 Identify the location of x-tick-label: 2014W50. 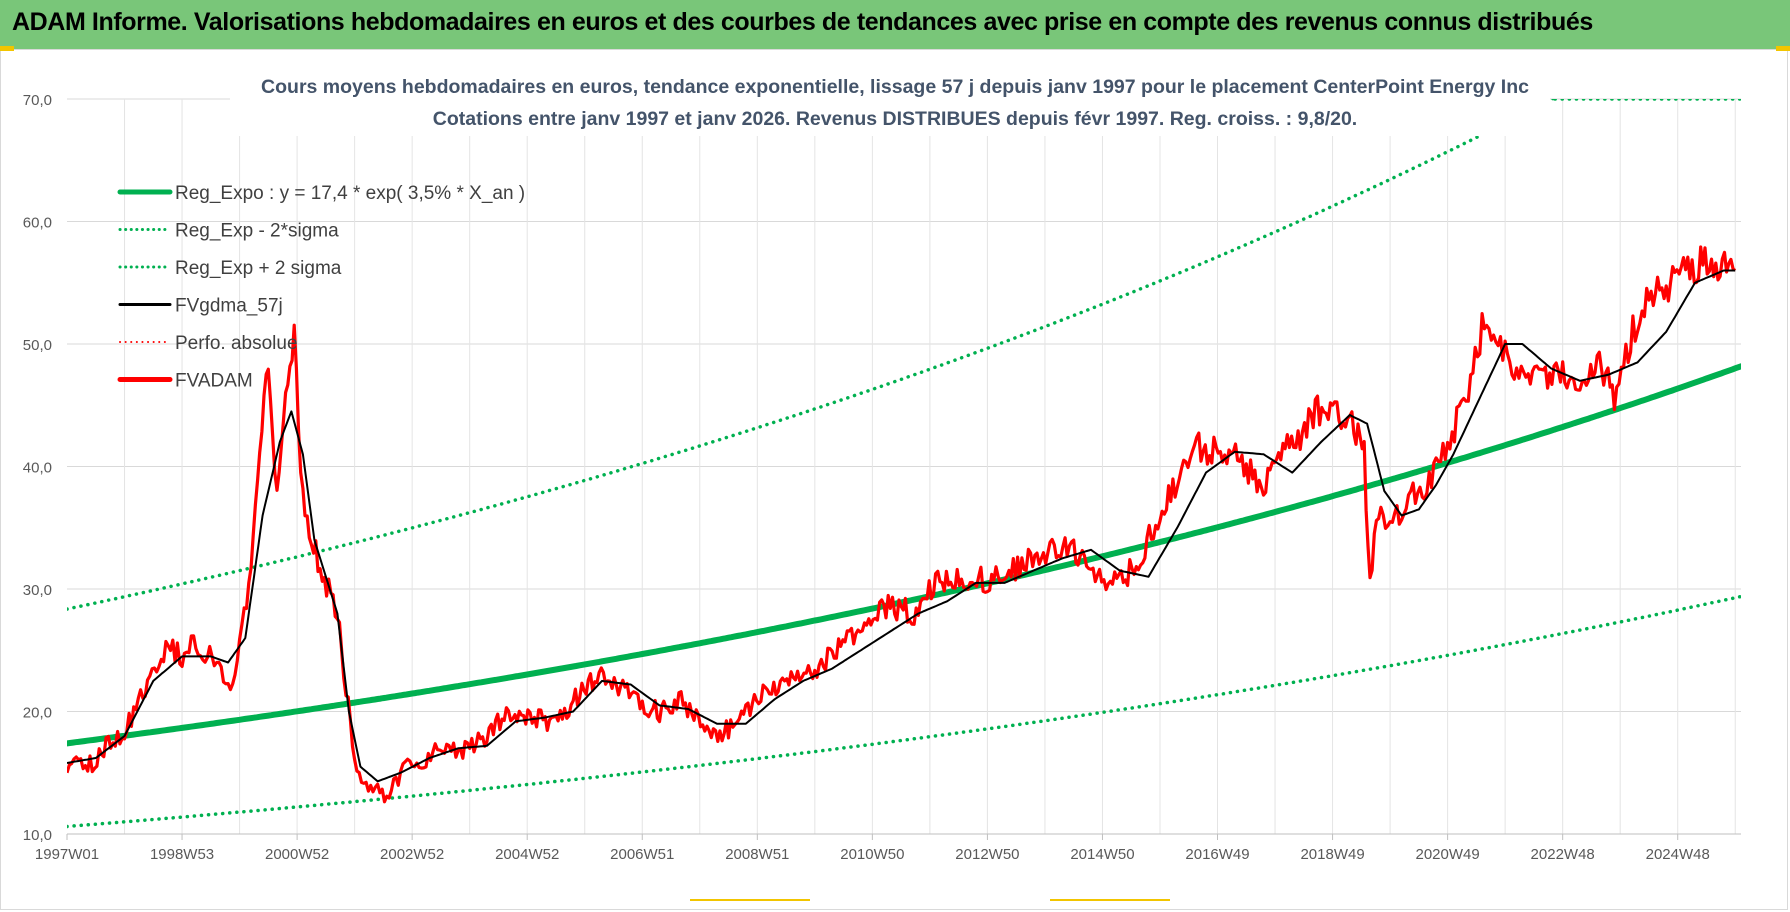
(1102, 854).